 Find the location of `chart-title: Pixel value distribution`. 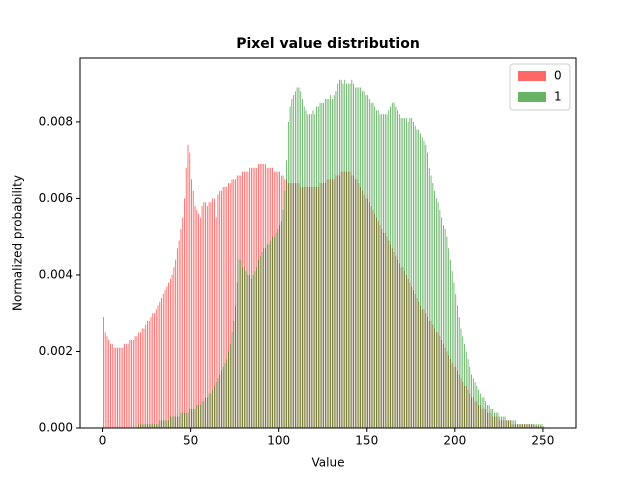

chart-title: Pixel value distribution is located at coordinates (328, 44).